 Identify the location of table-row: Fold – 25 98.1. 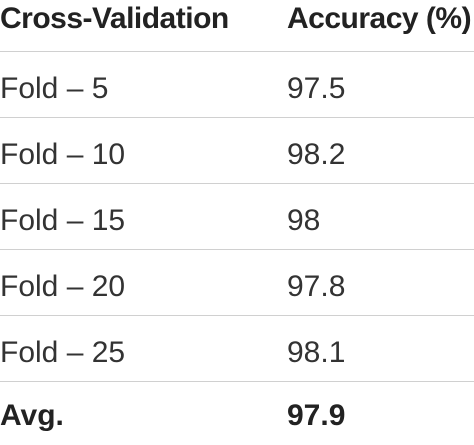
(237, 349).